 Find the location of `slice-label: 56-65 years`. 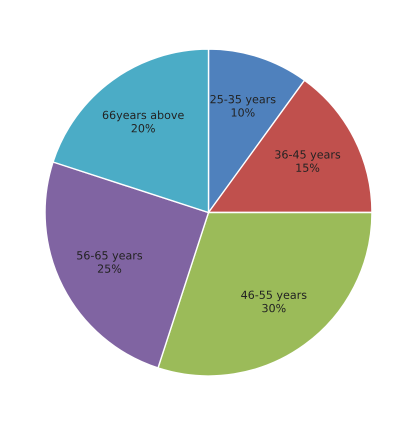

slice-label: 56-65 years is located at coordinates (109, 256).